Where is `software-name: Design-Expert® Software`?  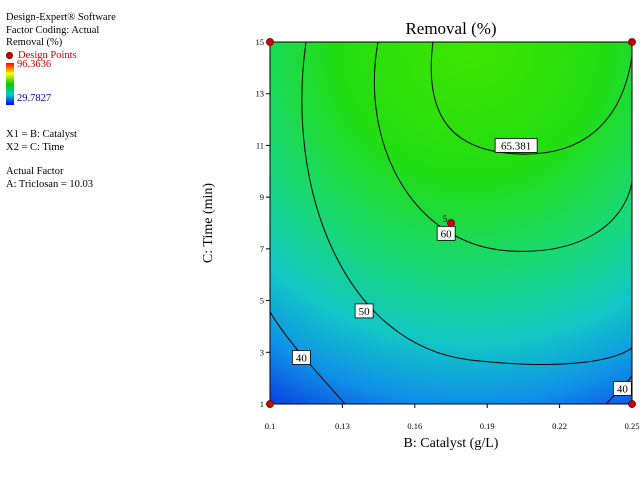 software-name: Design-Expert® Software is located at coordinates (61, 17).